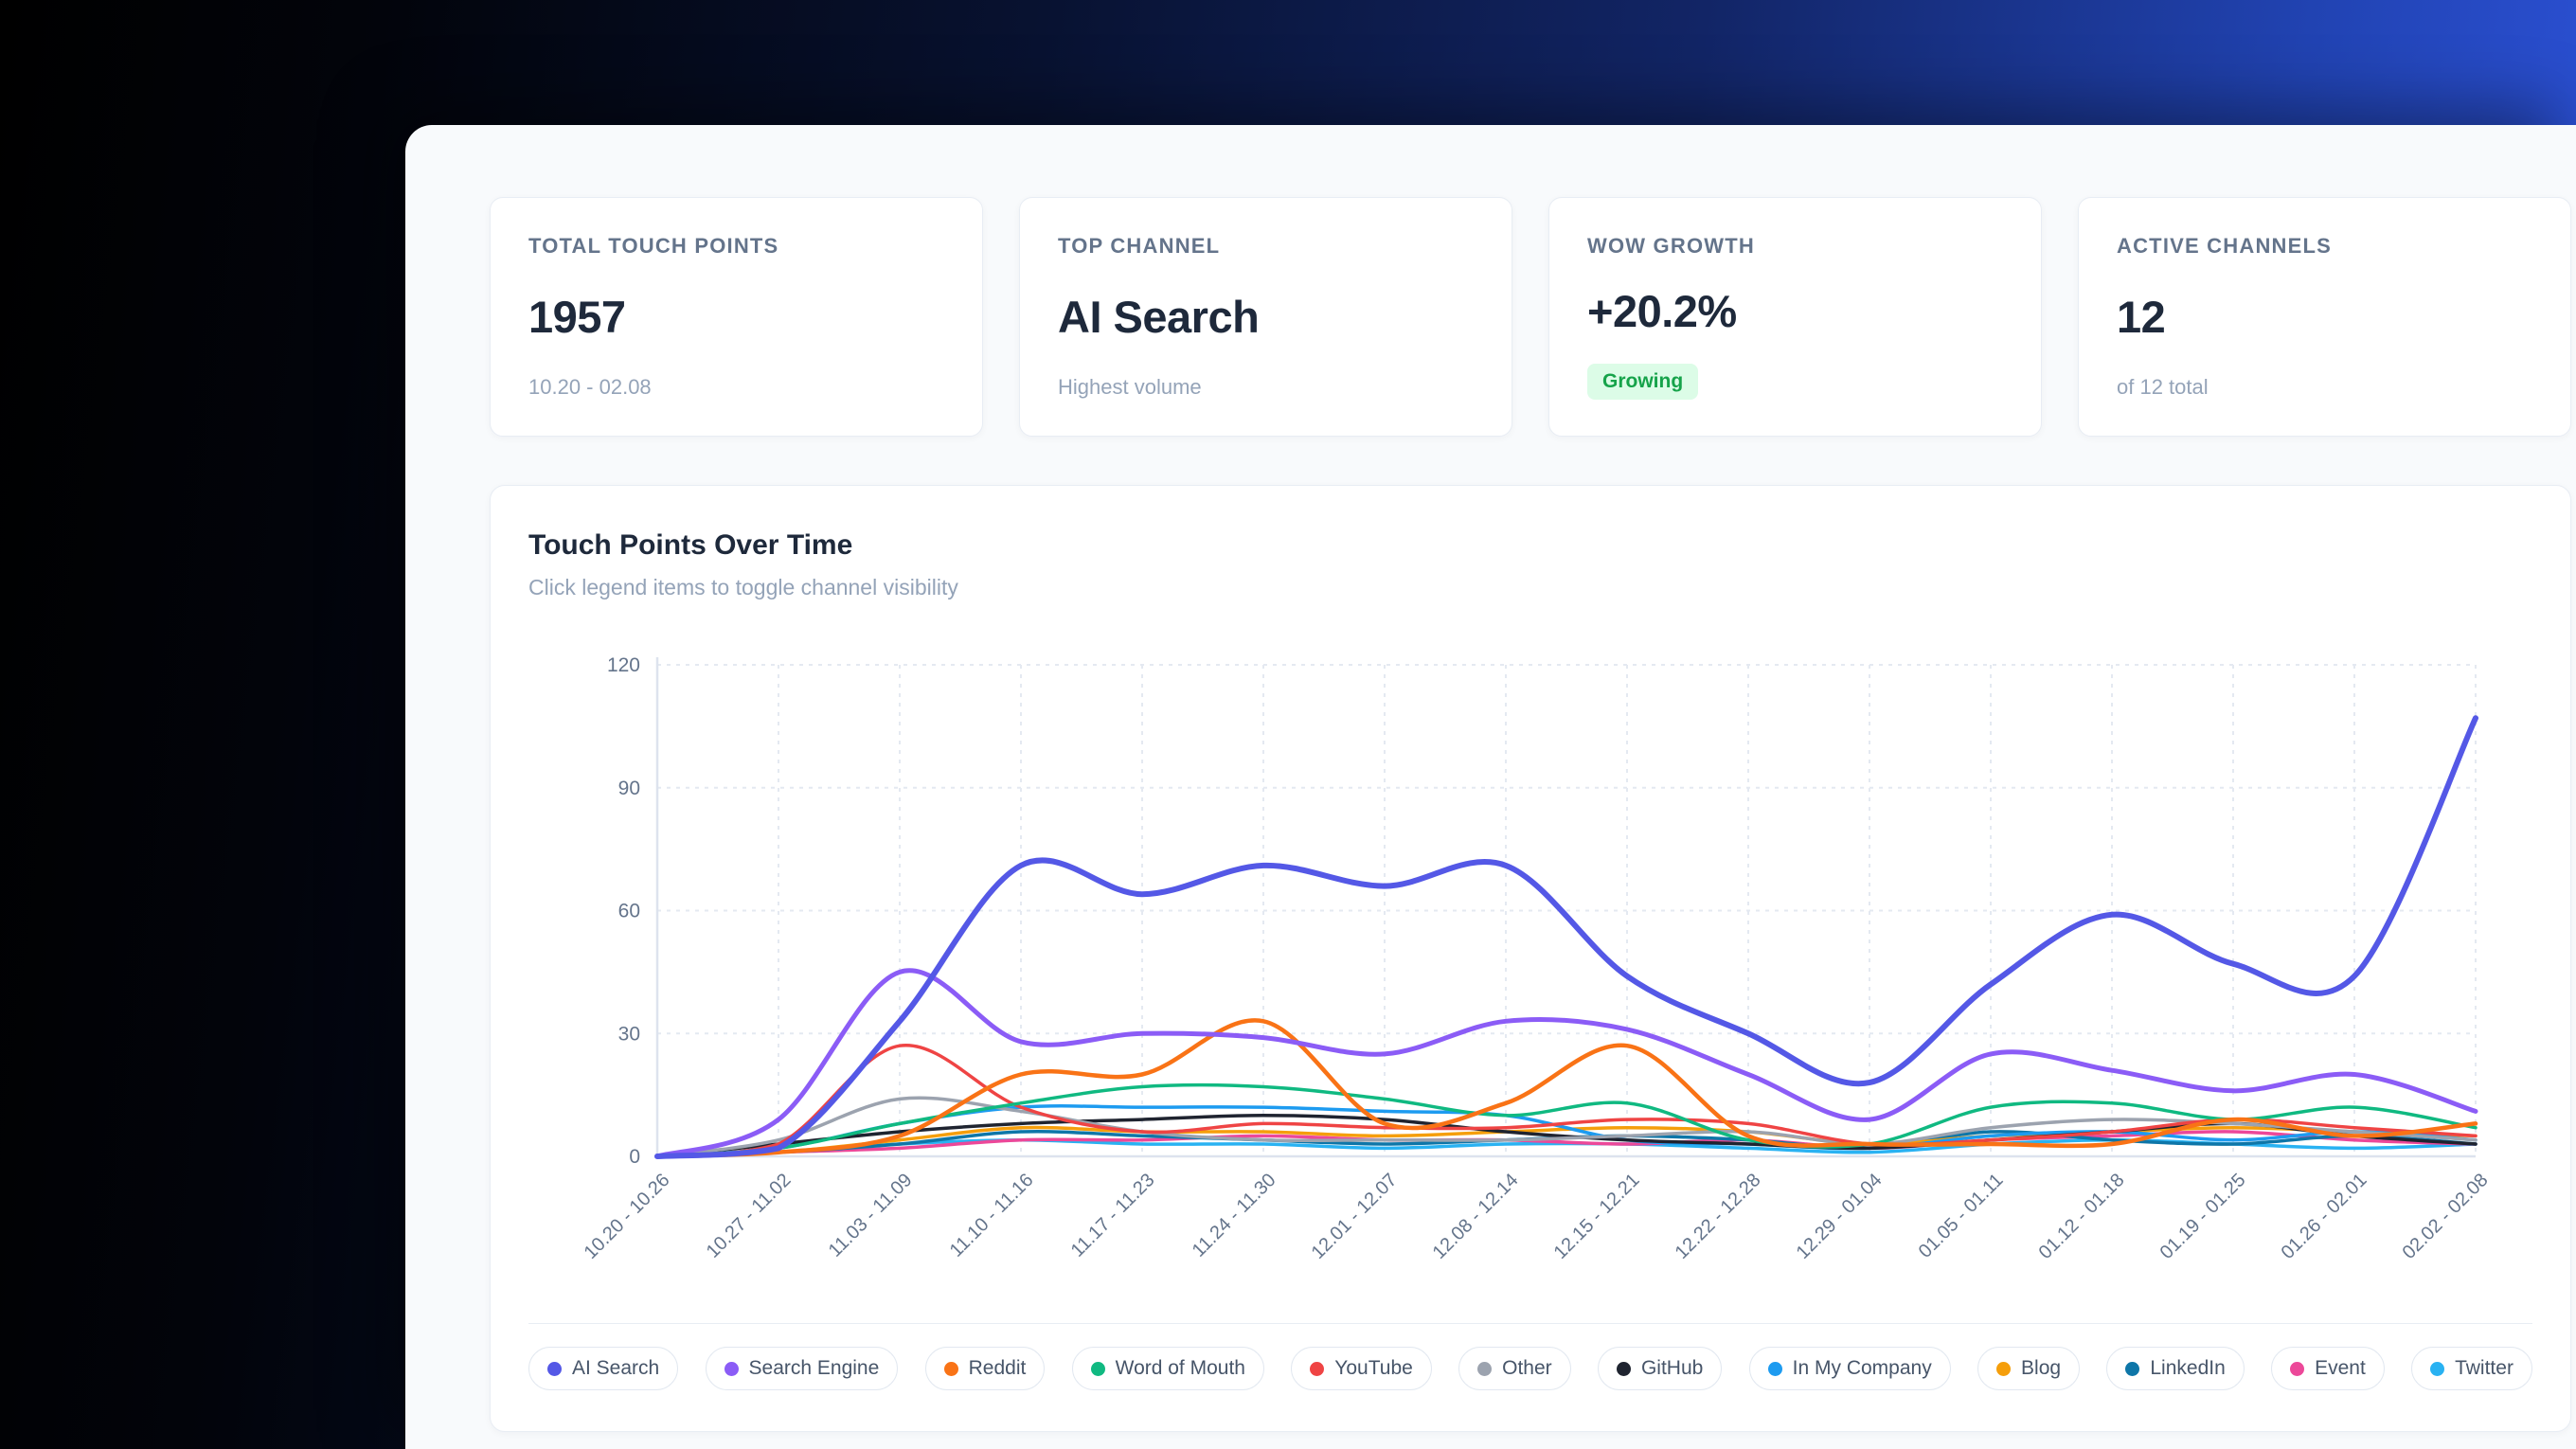  I want to click on x-tick-label: 02.02 - 02.08, so click(2446, 1216).